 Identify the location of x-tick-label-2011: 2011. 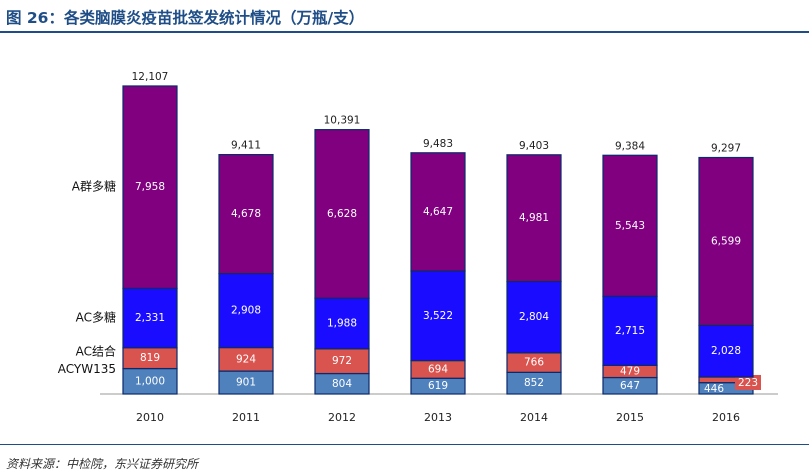
(246, 417).